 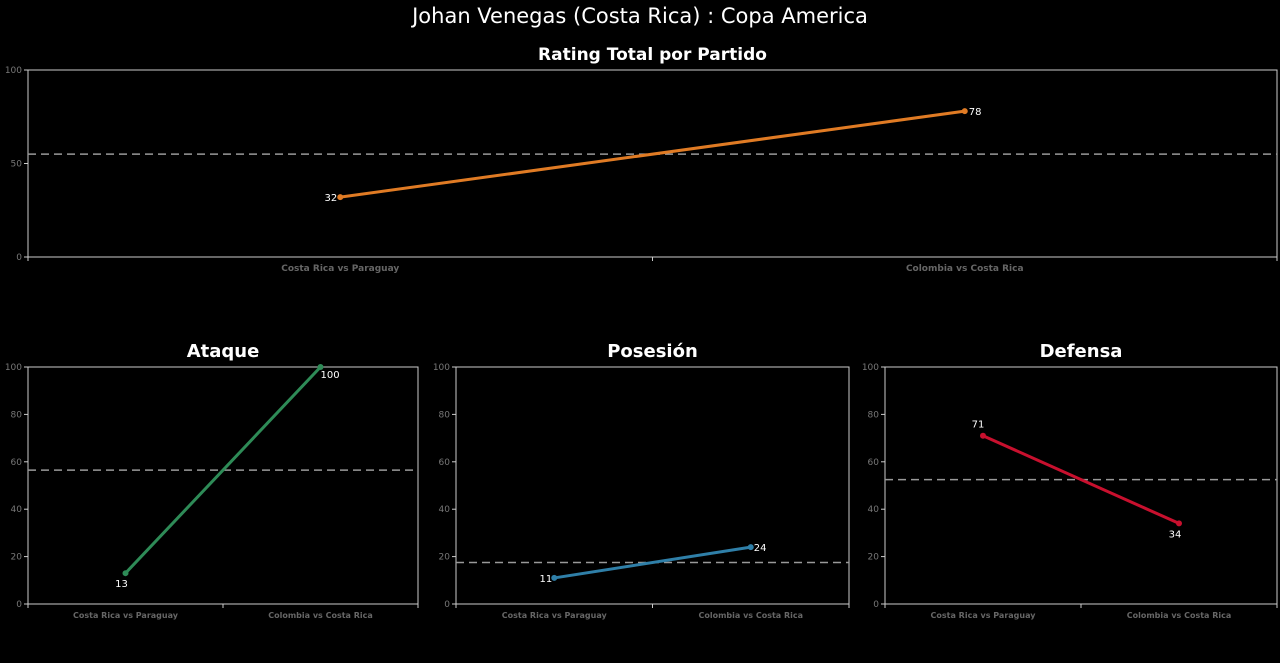 What do you see at coordinates (320, 615) in the screenshot?
I see `chart1-xtick-label: Colombia vs Costa Rica` at bounding box center [320, 615].